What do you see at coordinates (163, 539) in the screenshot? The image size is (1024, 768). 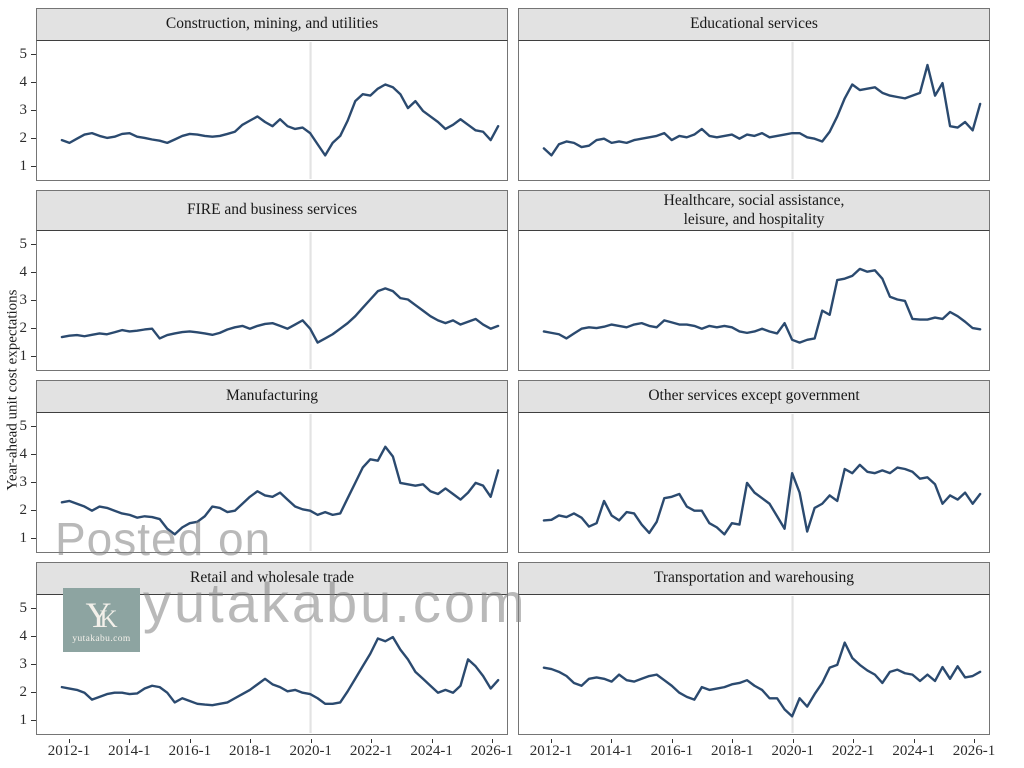 I see `watermark-posted-on: Posted on` at bounding box center [163, 539].